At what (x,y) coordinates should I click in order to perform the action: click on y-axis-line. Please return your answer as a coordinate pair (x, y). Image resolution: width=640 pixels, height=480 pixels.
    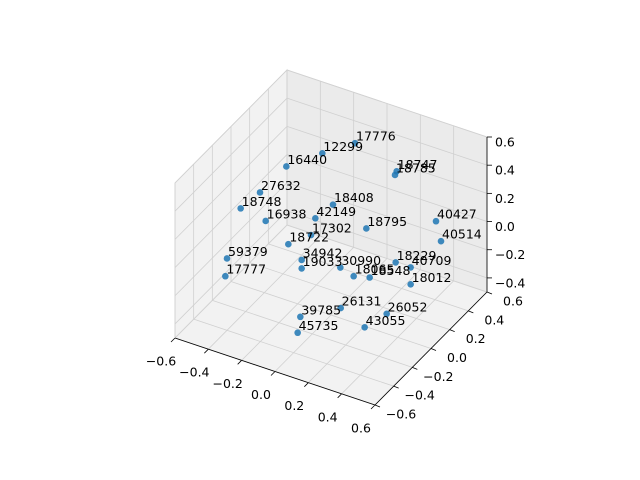
    Looking at the image, I should click on (431, 348).